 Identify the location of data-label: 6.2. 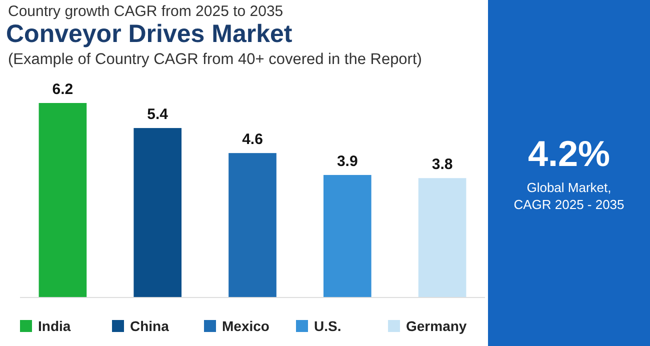
(63, 89).